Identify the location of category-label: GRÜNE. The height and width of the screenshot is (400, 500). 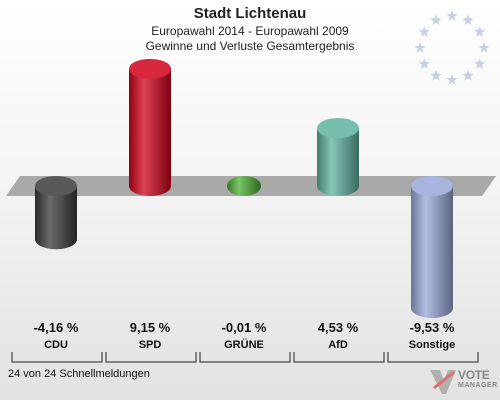
(244, 345).